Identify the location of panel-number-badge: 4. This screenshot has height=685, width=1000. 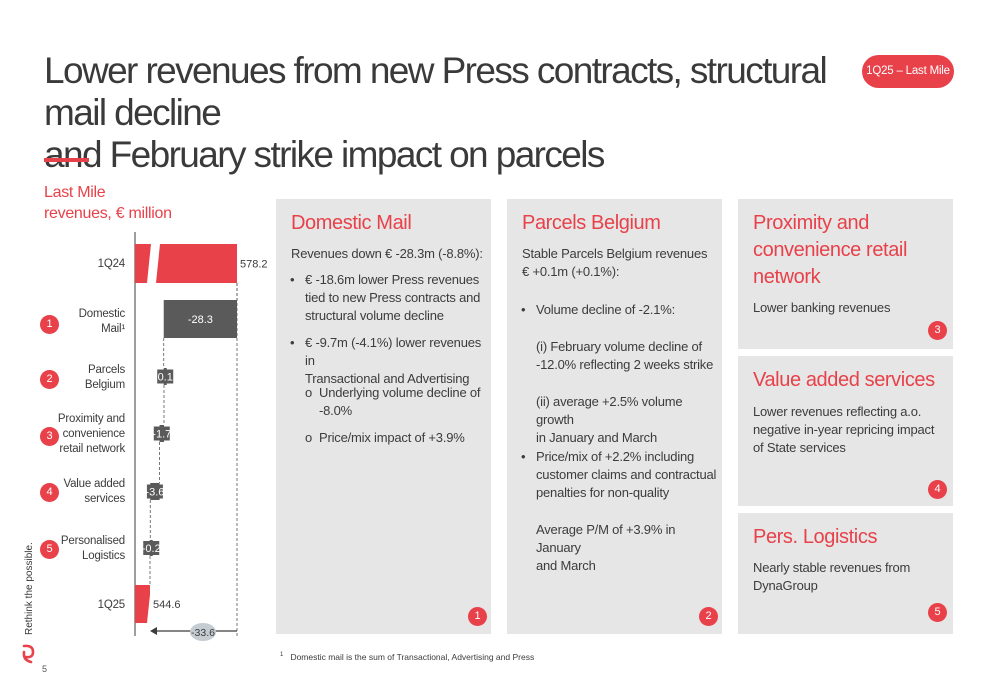
(937, 489).